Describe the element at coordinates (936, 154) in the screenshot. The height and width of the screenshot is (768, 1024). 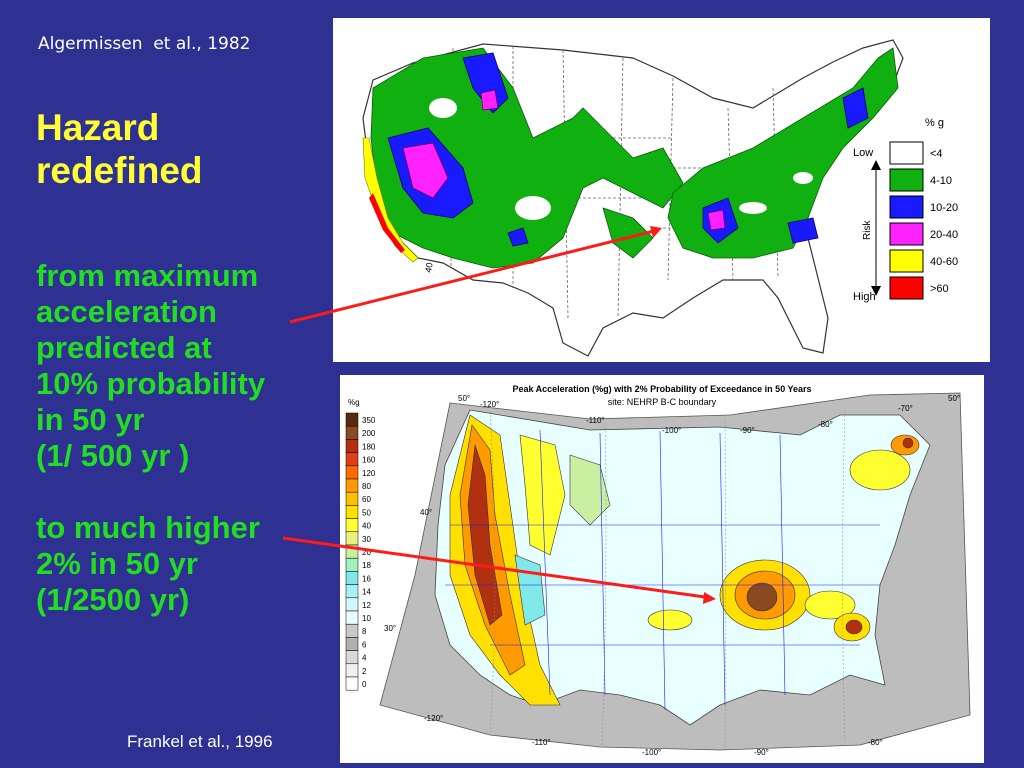
I see `legend-label: <4` at that location.